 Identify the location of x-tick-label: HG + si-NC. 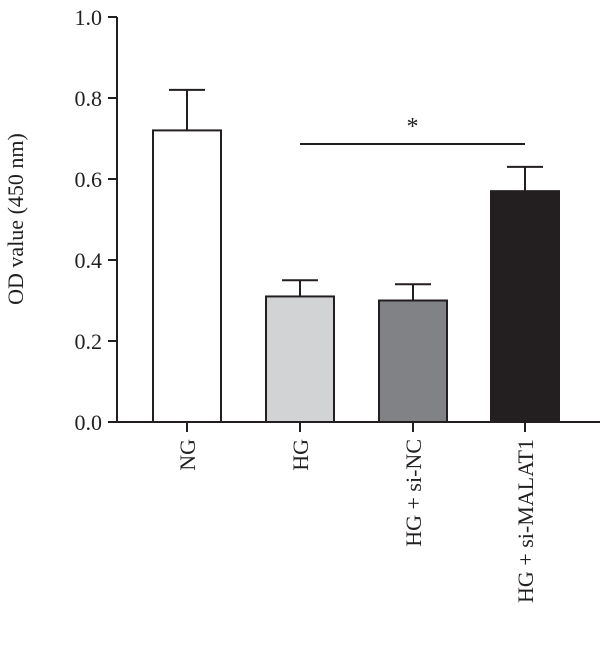
(413, 493).